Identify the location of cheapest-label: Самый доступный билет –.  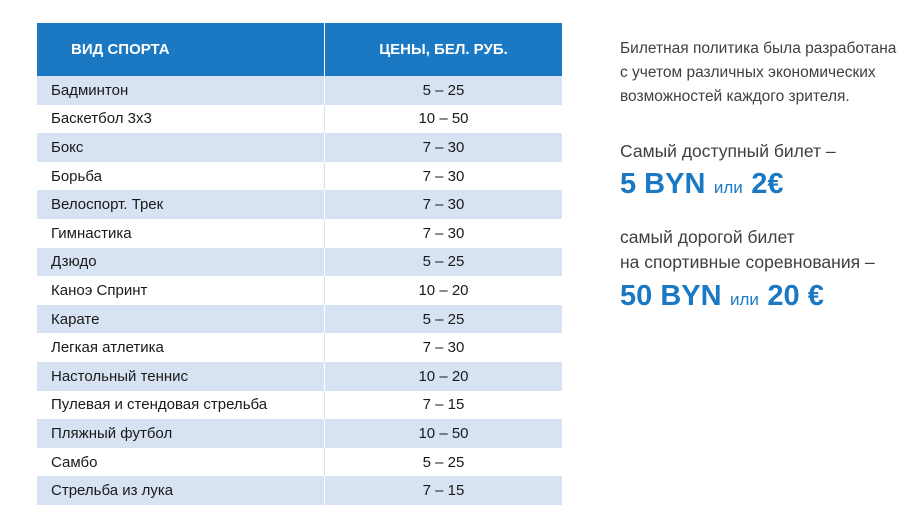
(728, 151).